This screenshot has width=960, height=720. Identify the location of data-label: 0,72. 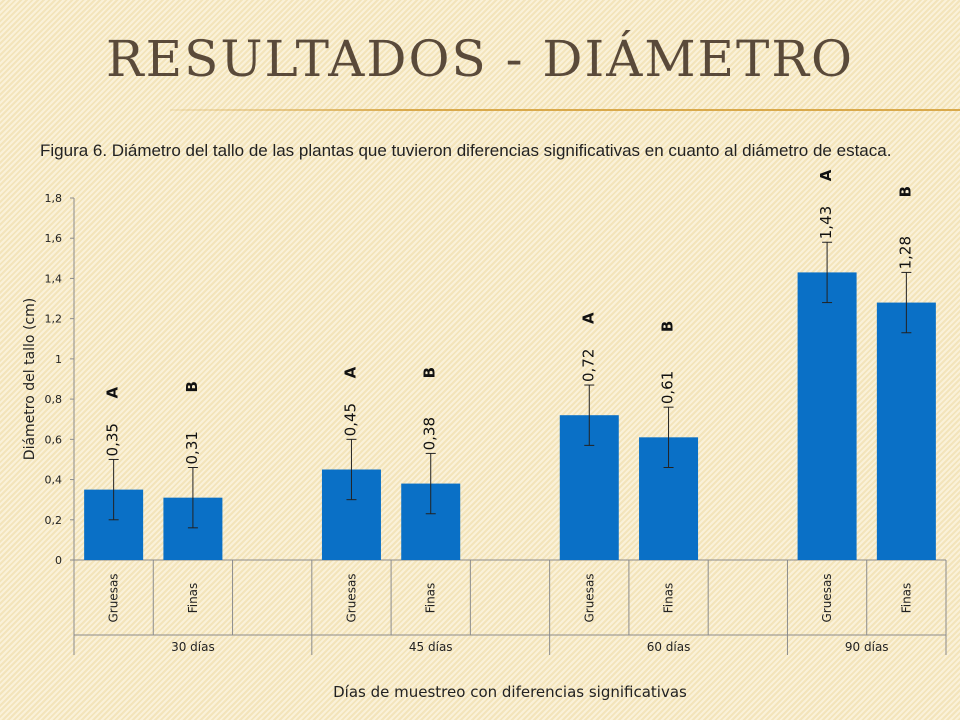
(588, 365).